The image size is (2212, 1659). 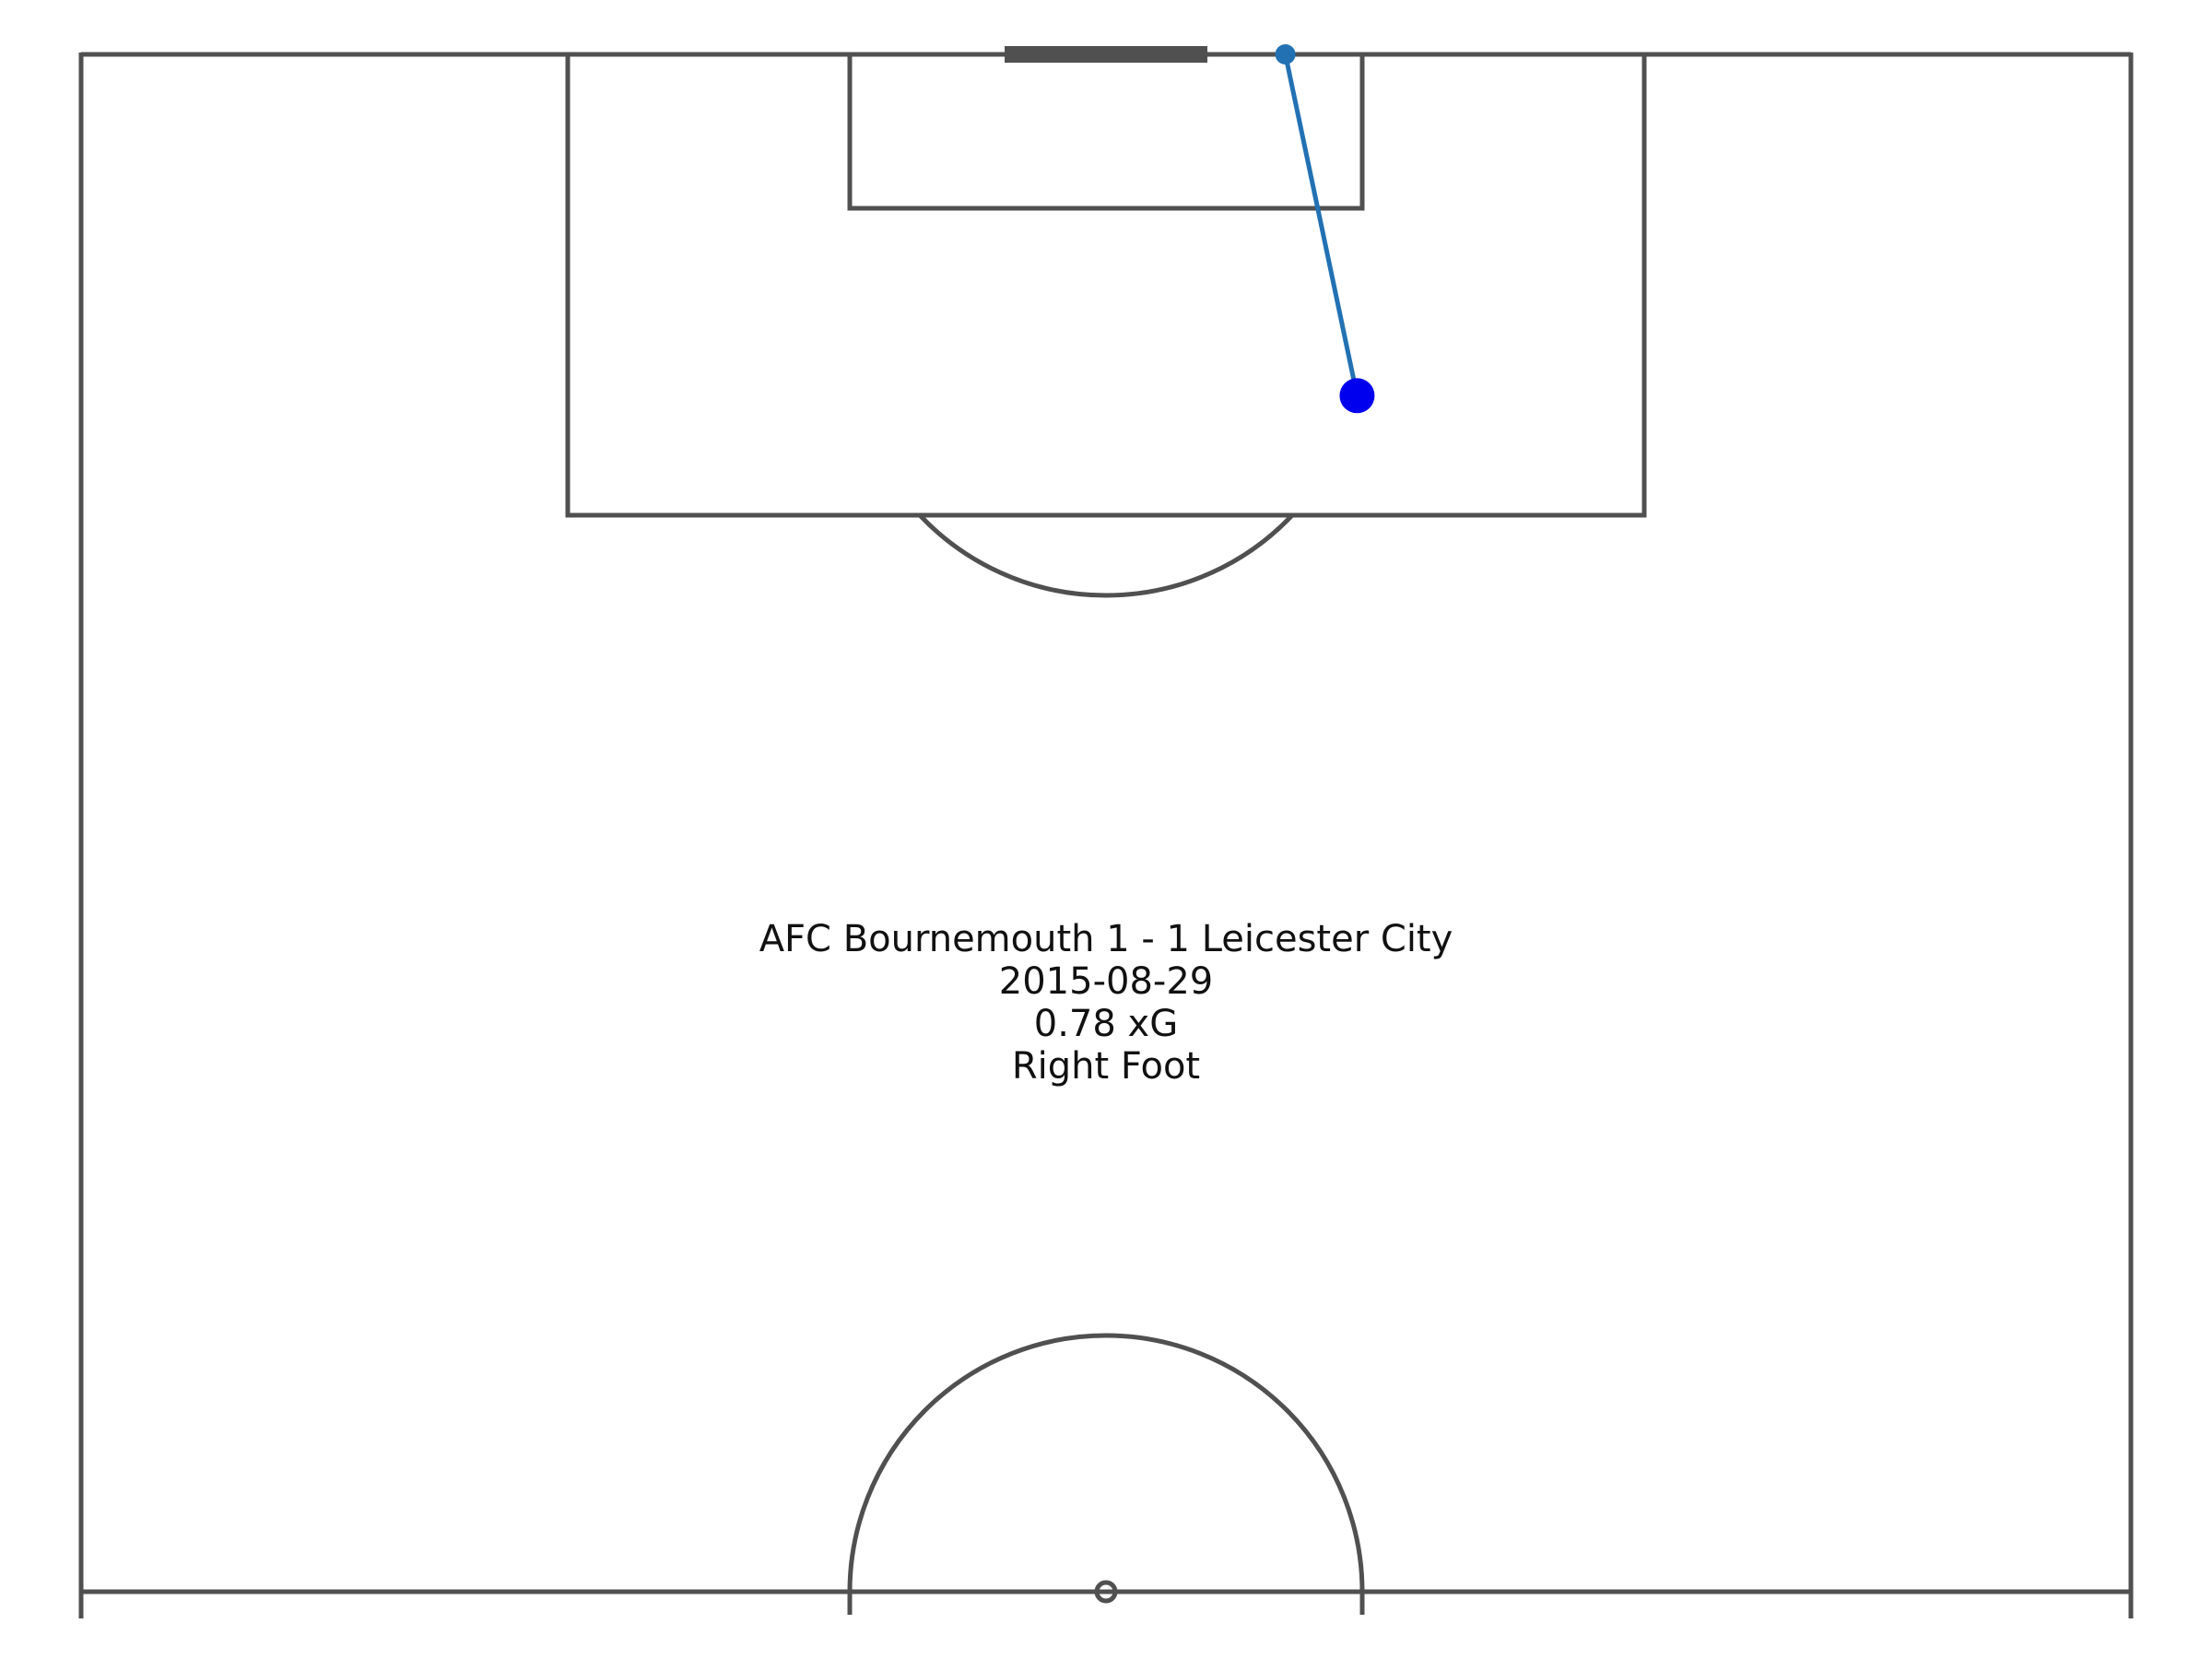 I want to click on six-yard-box, so click(x=1106, y=131).